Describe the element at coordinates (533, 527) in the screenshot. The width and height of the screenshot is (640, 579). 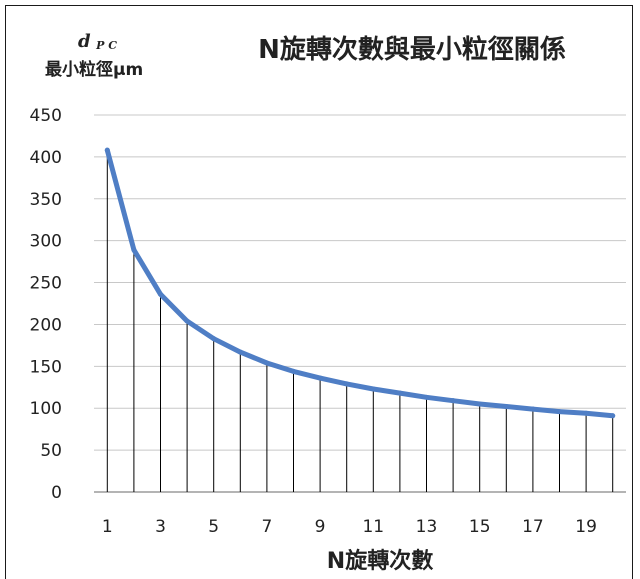
I see `x-tick-label: 17` at that location.